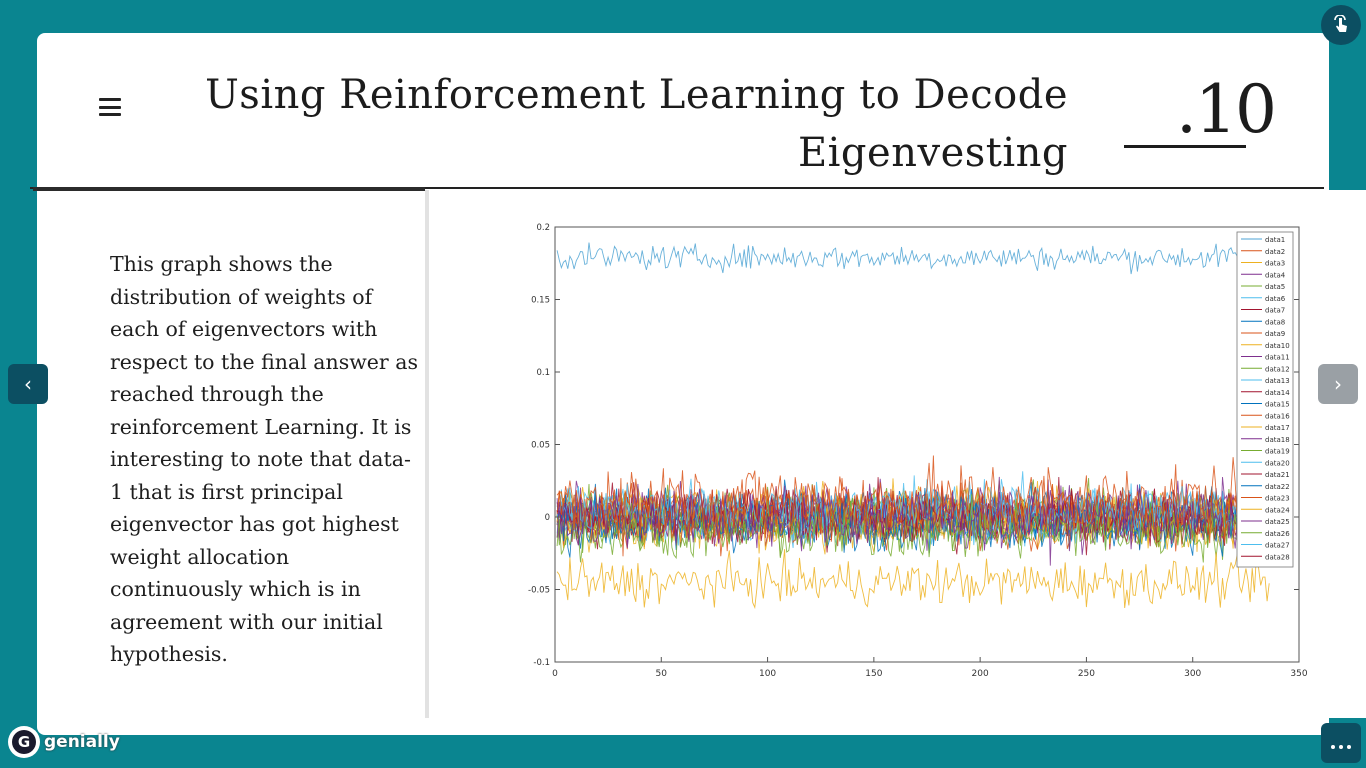  What do you see at coordinates (1277, 522) in the screenshot?
I see `legend-label: data25` at bounding box center [1277, 522].